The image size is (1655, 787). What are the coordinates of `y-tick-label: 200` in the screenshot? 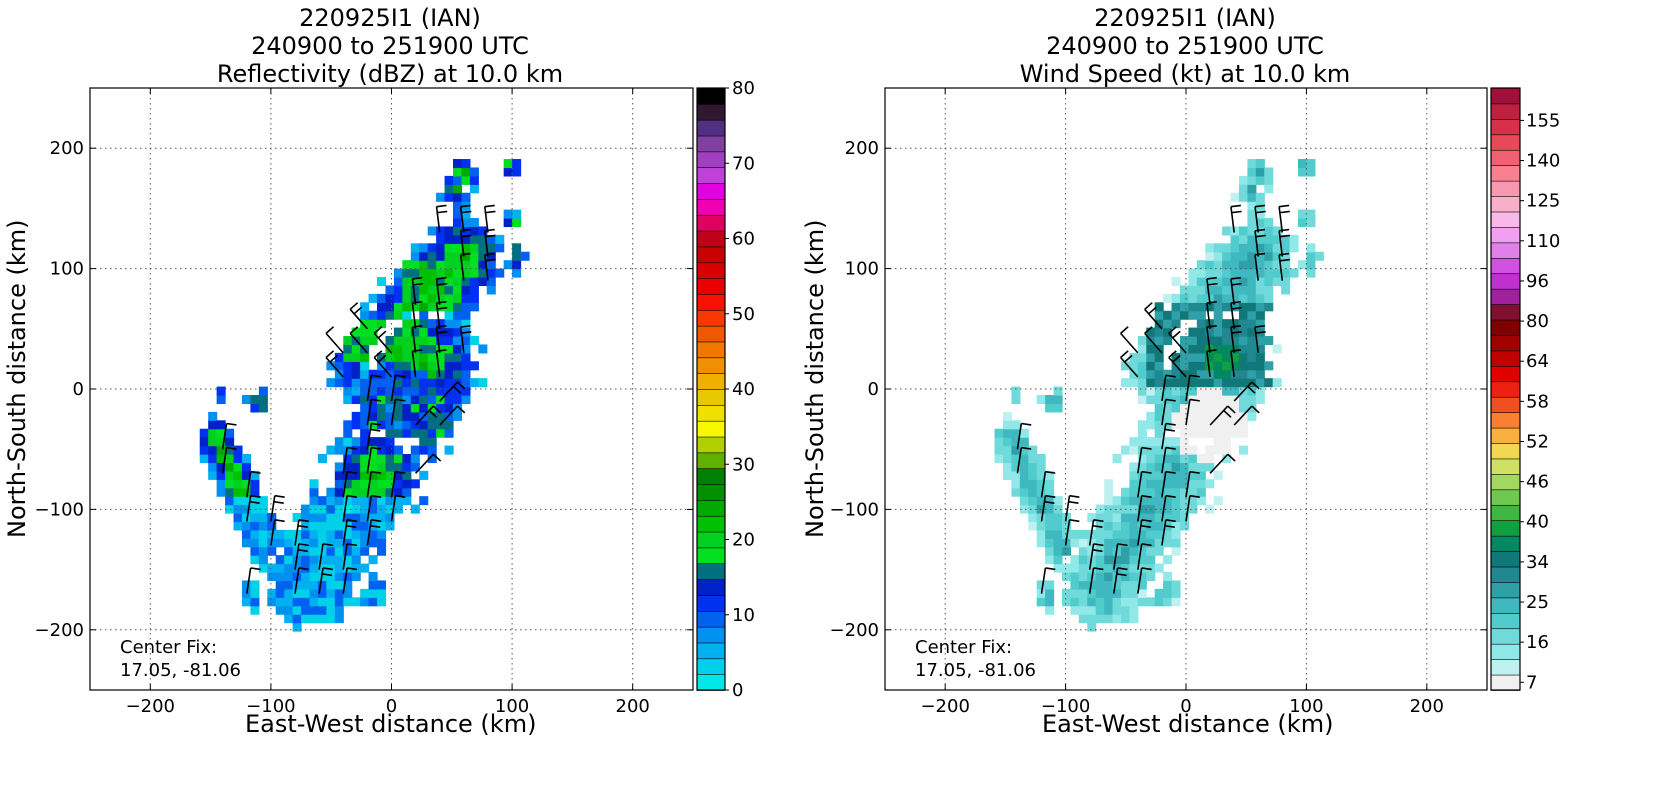 It's located at (67, 148).